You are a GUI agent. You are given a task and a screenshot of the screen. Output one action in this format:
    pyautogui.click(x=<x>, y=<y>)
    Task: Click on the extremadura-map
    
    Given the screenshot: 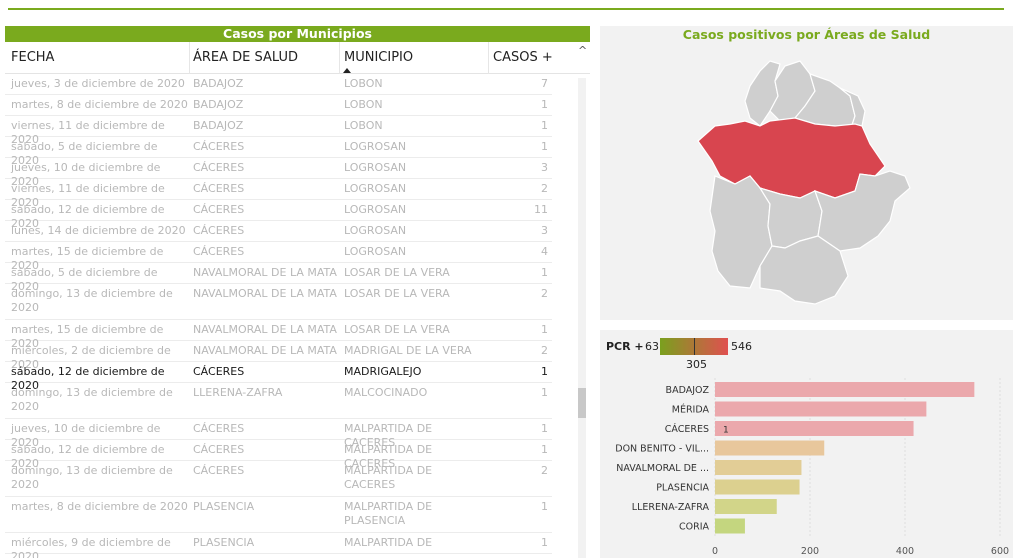 What is the action you would take?
    pyautogui.click(x=804, y=182)
    